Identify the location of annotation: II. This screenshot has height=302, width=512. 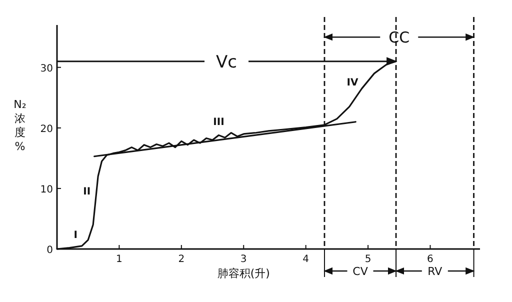
(87, 192).